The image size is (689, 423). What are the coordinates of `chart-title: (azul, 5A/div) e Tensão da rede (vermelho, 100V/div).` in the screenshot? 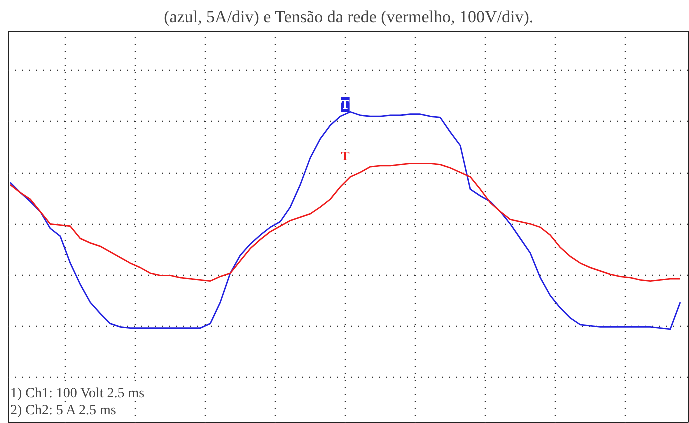 It's located at (349, 17).